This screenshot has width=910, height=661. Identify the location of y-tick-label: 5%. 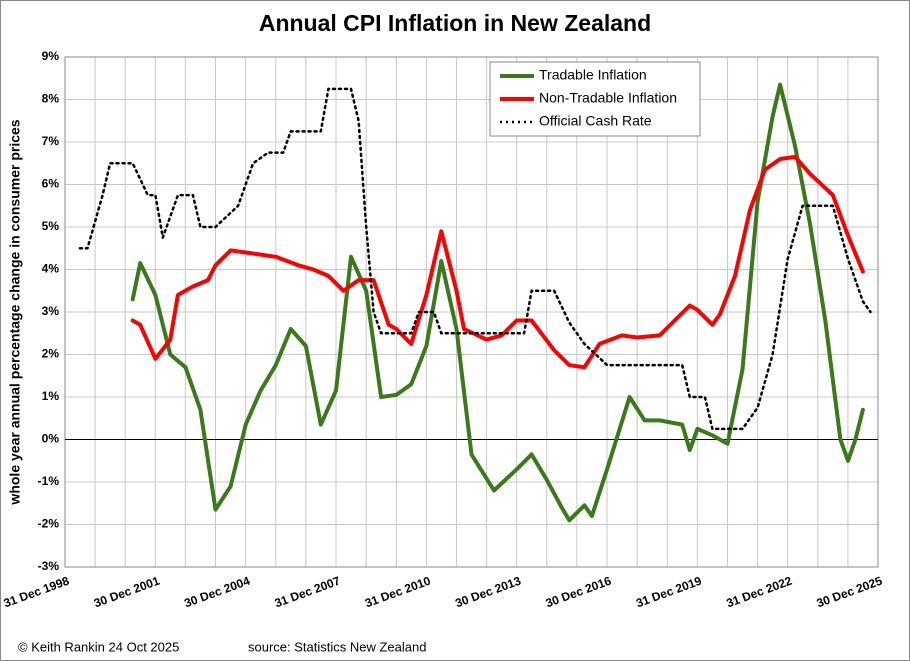
(51, 226).